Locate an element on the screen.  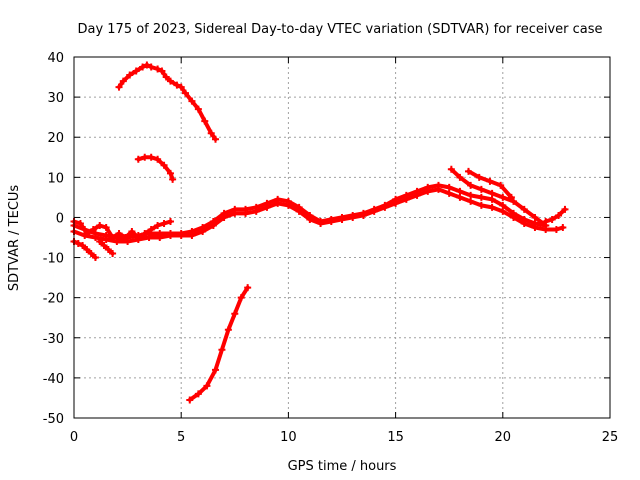
x-axis-label: GPS time / hours is located at coordinates (342, 466).